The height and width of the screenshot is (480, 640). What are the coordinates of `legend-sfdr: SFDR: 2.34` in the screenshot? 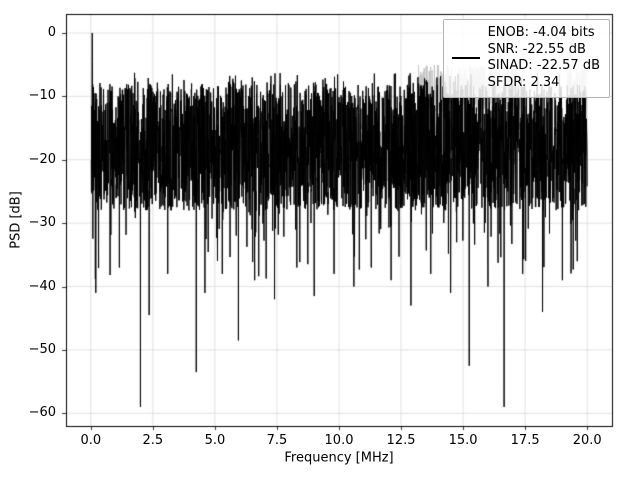 It's located at (523, 82).